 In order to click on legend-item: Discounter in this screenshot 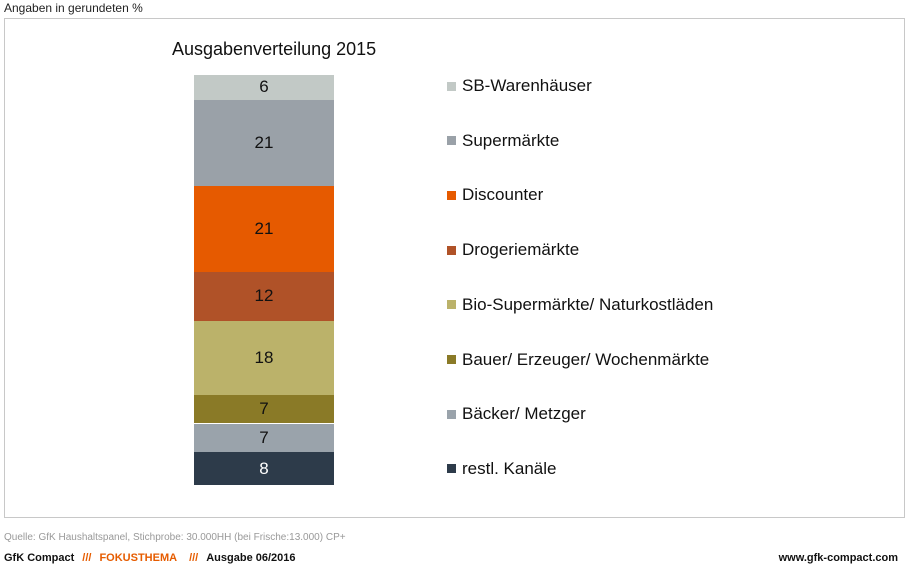, I will do `click(495, 195)`.